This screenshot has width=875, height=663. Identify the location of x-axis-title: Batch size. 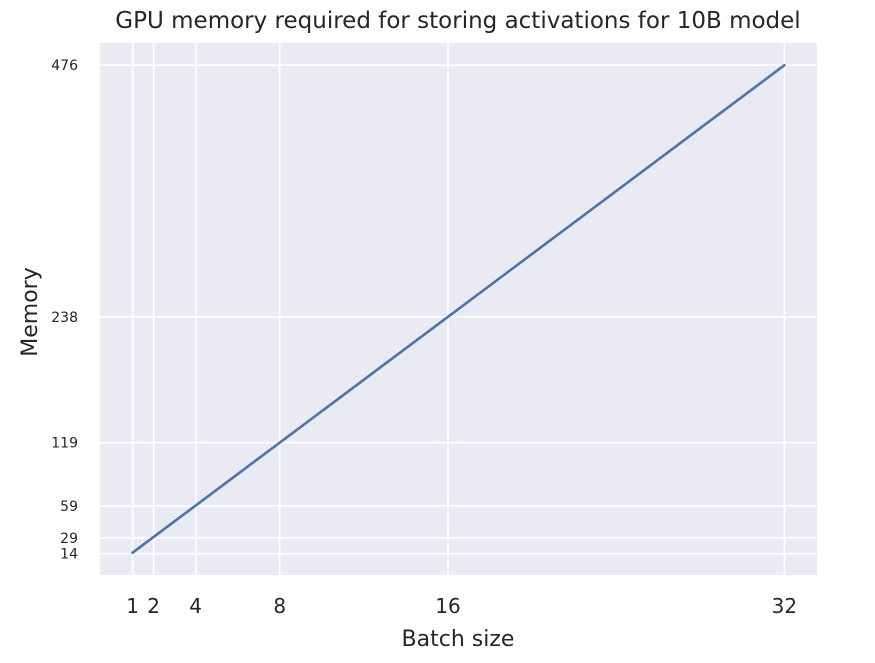
(458, 639).